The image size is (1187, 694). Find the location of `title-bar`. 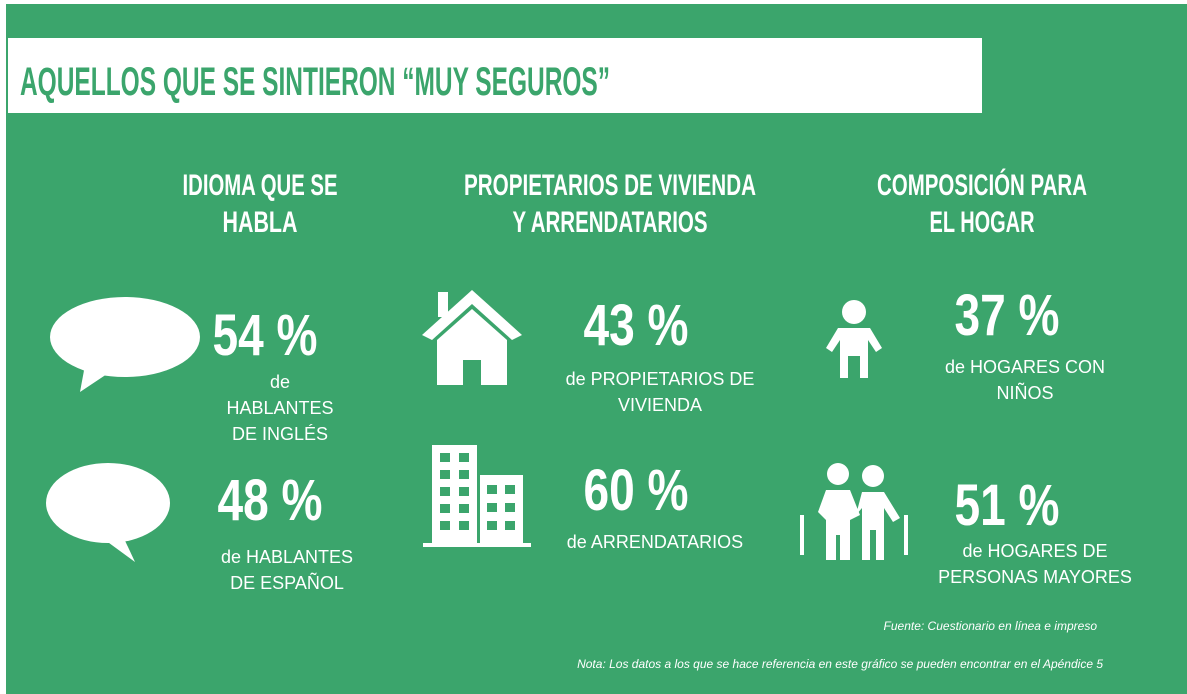

title-bar is located at coordinates (495, 75).